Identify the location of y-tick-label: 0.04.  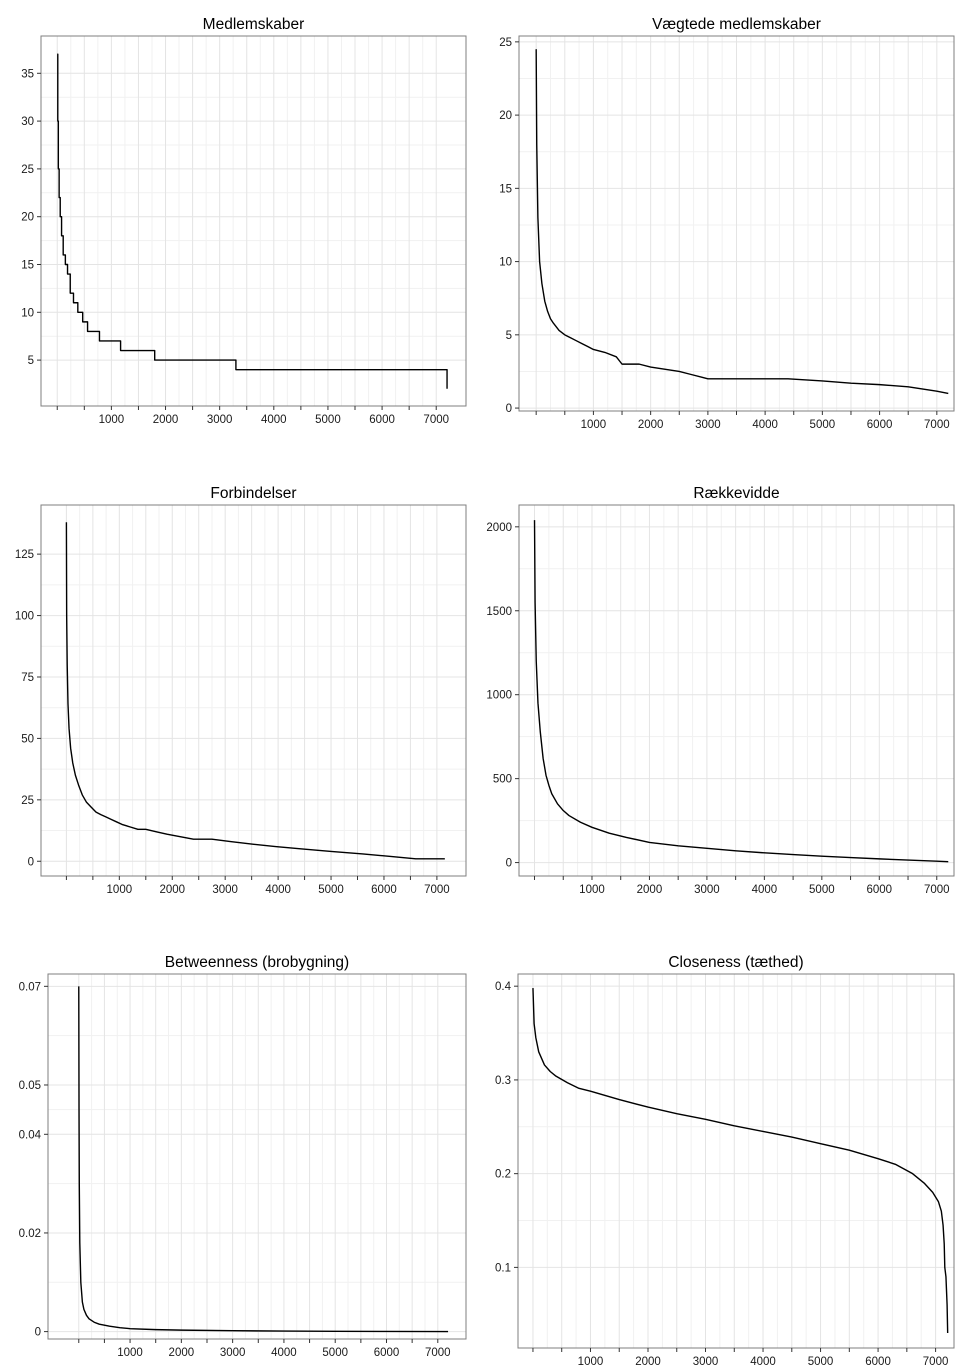
(30, 1135).